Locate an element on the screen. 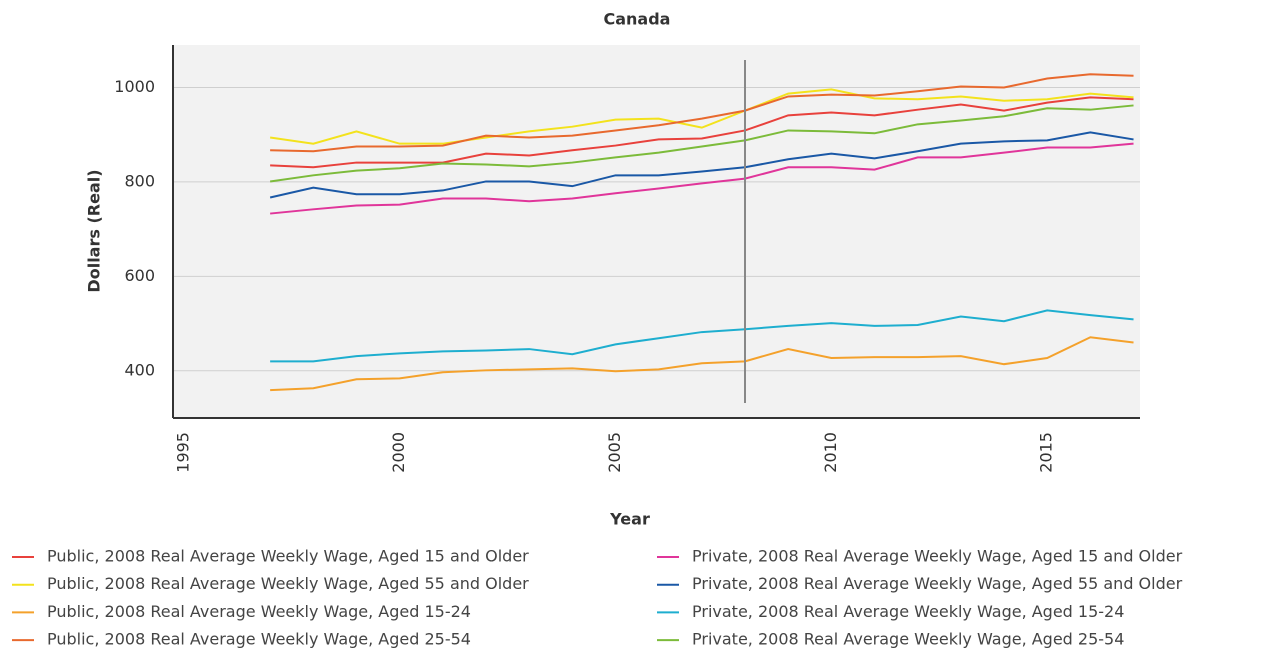  x-tick-label: 2000 is located at coordinates (398, 452).